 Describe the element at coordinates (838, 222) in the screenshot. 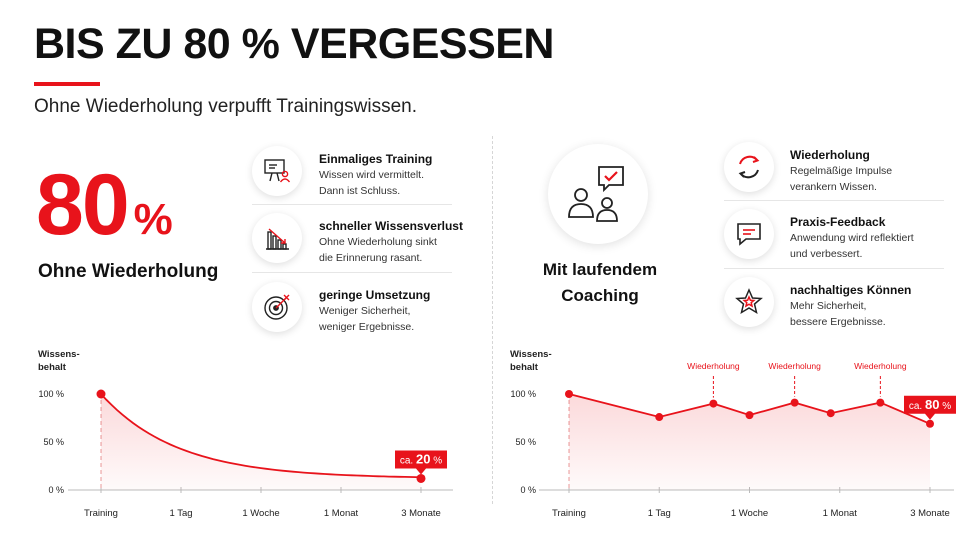

I see `feature-title: Praxis-Feedback` at that location.